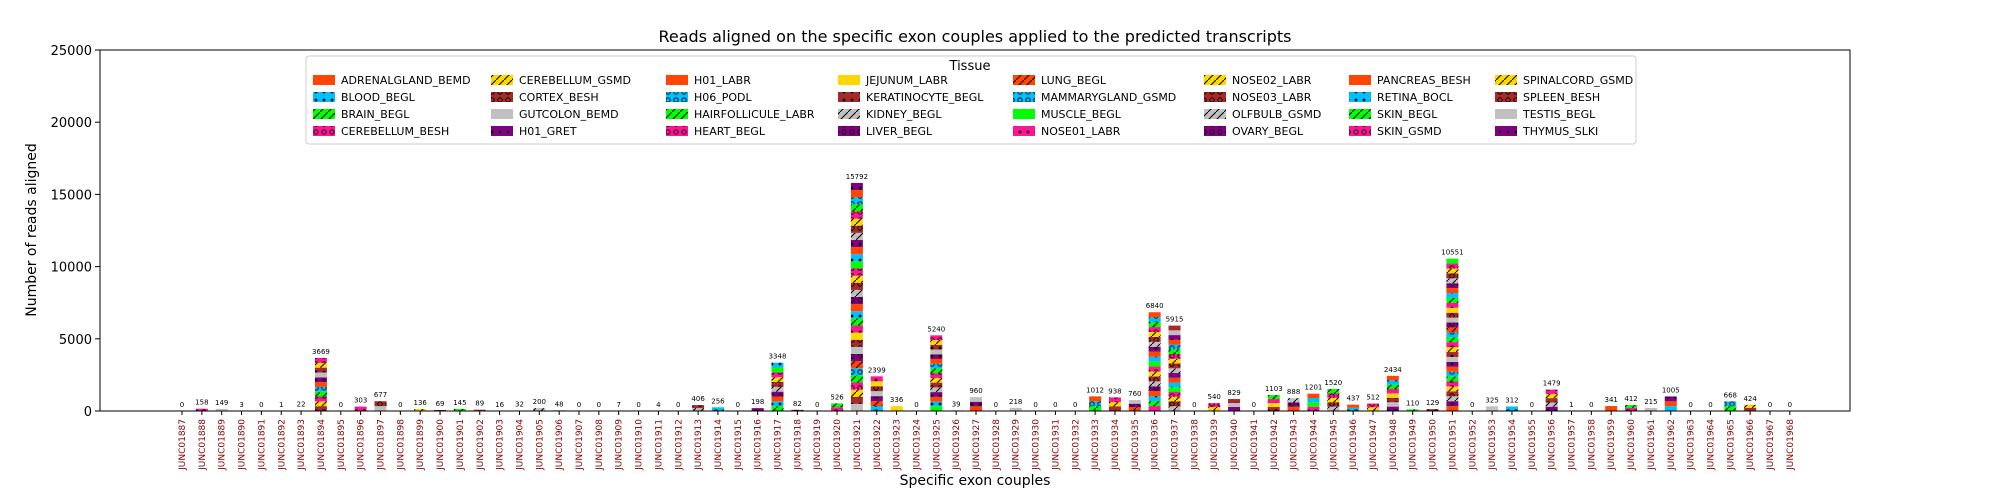  What do you see at coordinates (1156, 445) in the screenshot?
I see `x-tick-label: JUNC01936` at bounding box center [1156, 445].